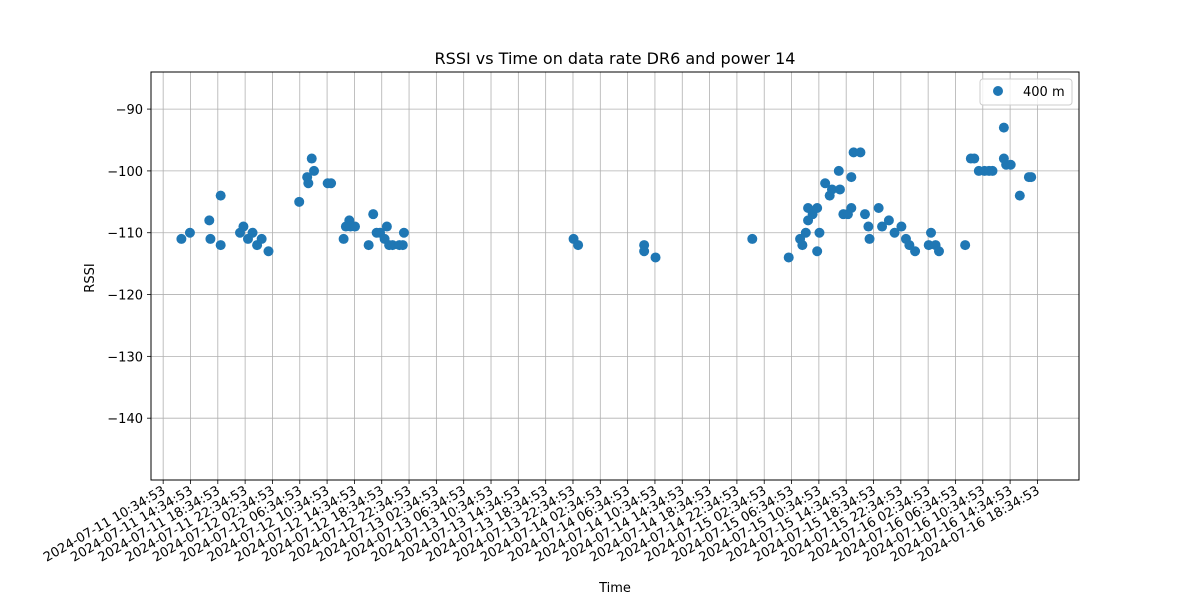 The image size is (1200, 600). Describe the element at coordinates (1044, 92) in the screenshot. I see `legend-label: 400 m` at that location.